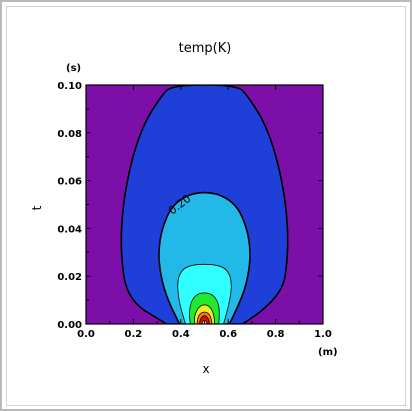  What do you see at coordinates (69, 277) in the screenshot?
I see `y-tick-label: 0.02` at bounding box center [69, 277].